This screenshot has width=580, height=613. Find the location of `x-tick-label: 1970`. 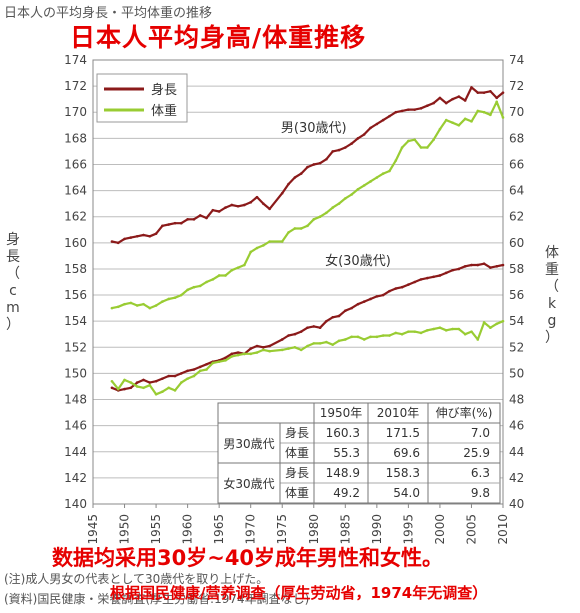

x-tick-label: 1970 is located at coordinates (251, 529).